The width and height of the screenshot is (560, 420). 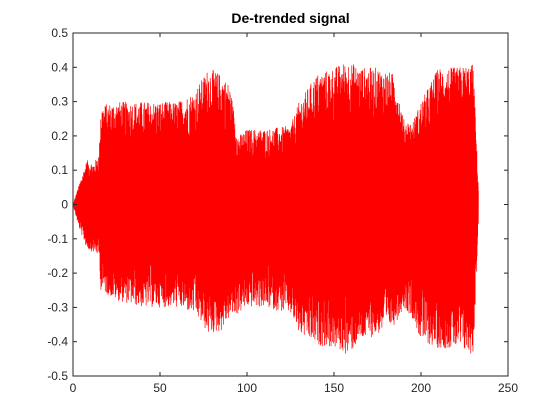 I want to click on y-tick-label: 0.1, so click(x=59, y=170).